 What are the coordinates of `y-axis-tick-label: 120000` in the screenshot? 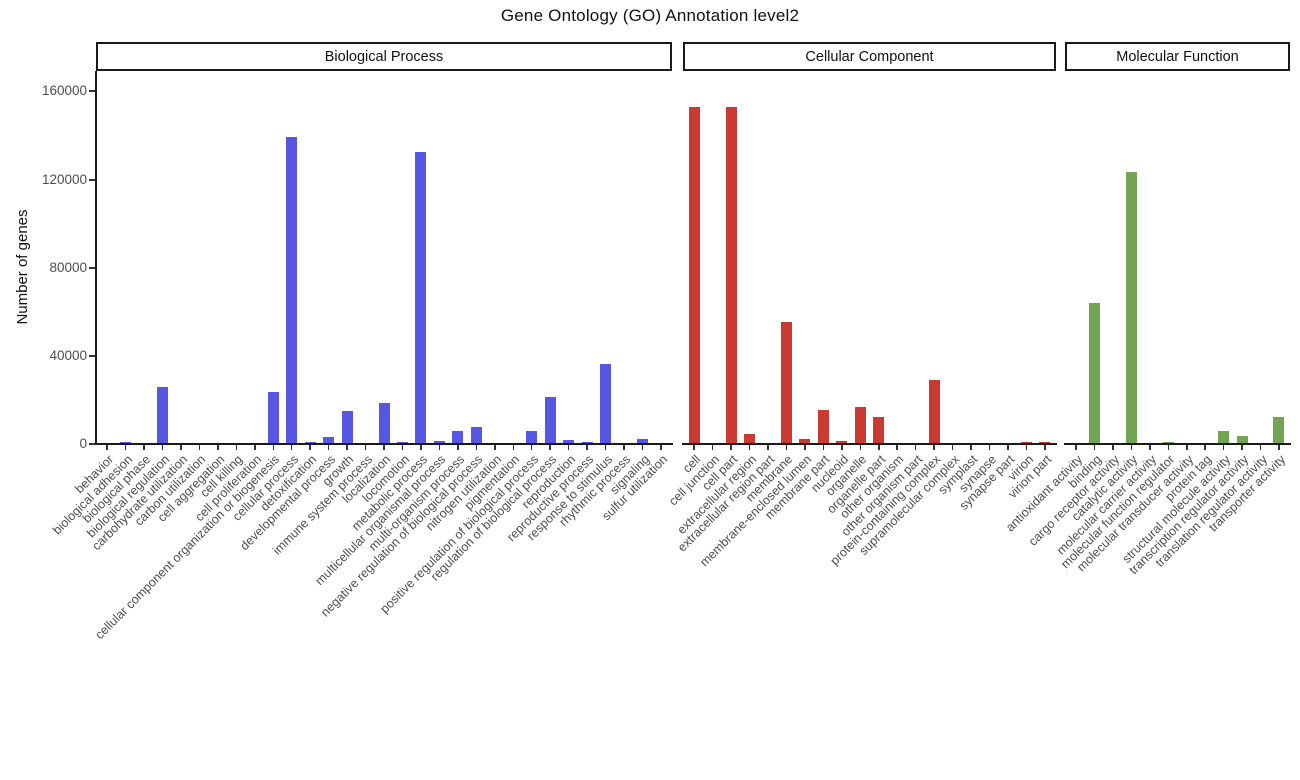 It's located at (64, 179).